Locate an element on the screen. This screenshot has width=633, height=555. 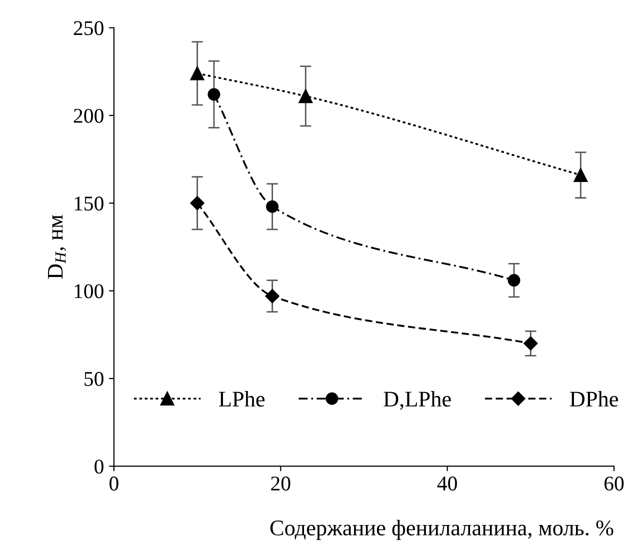
x-tick-label: 20 is located at coordinates (280, 483).